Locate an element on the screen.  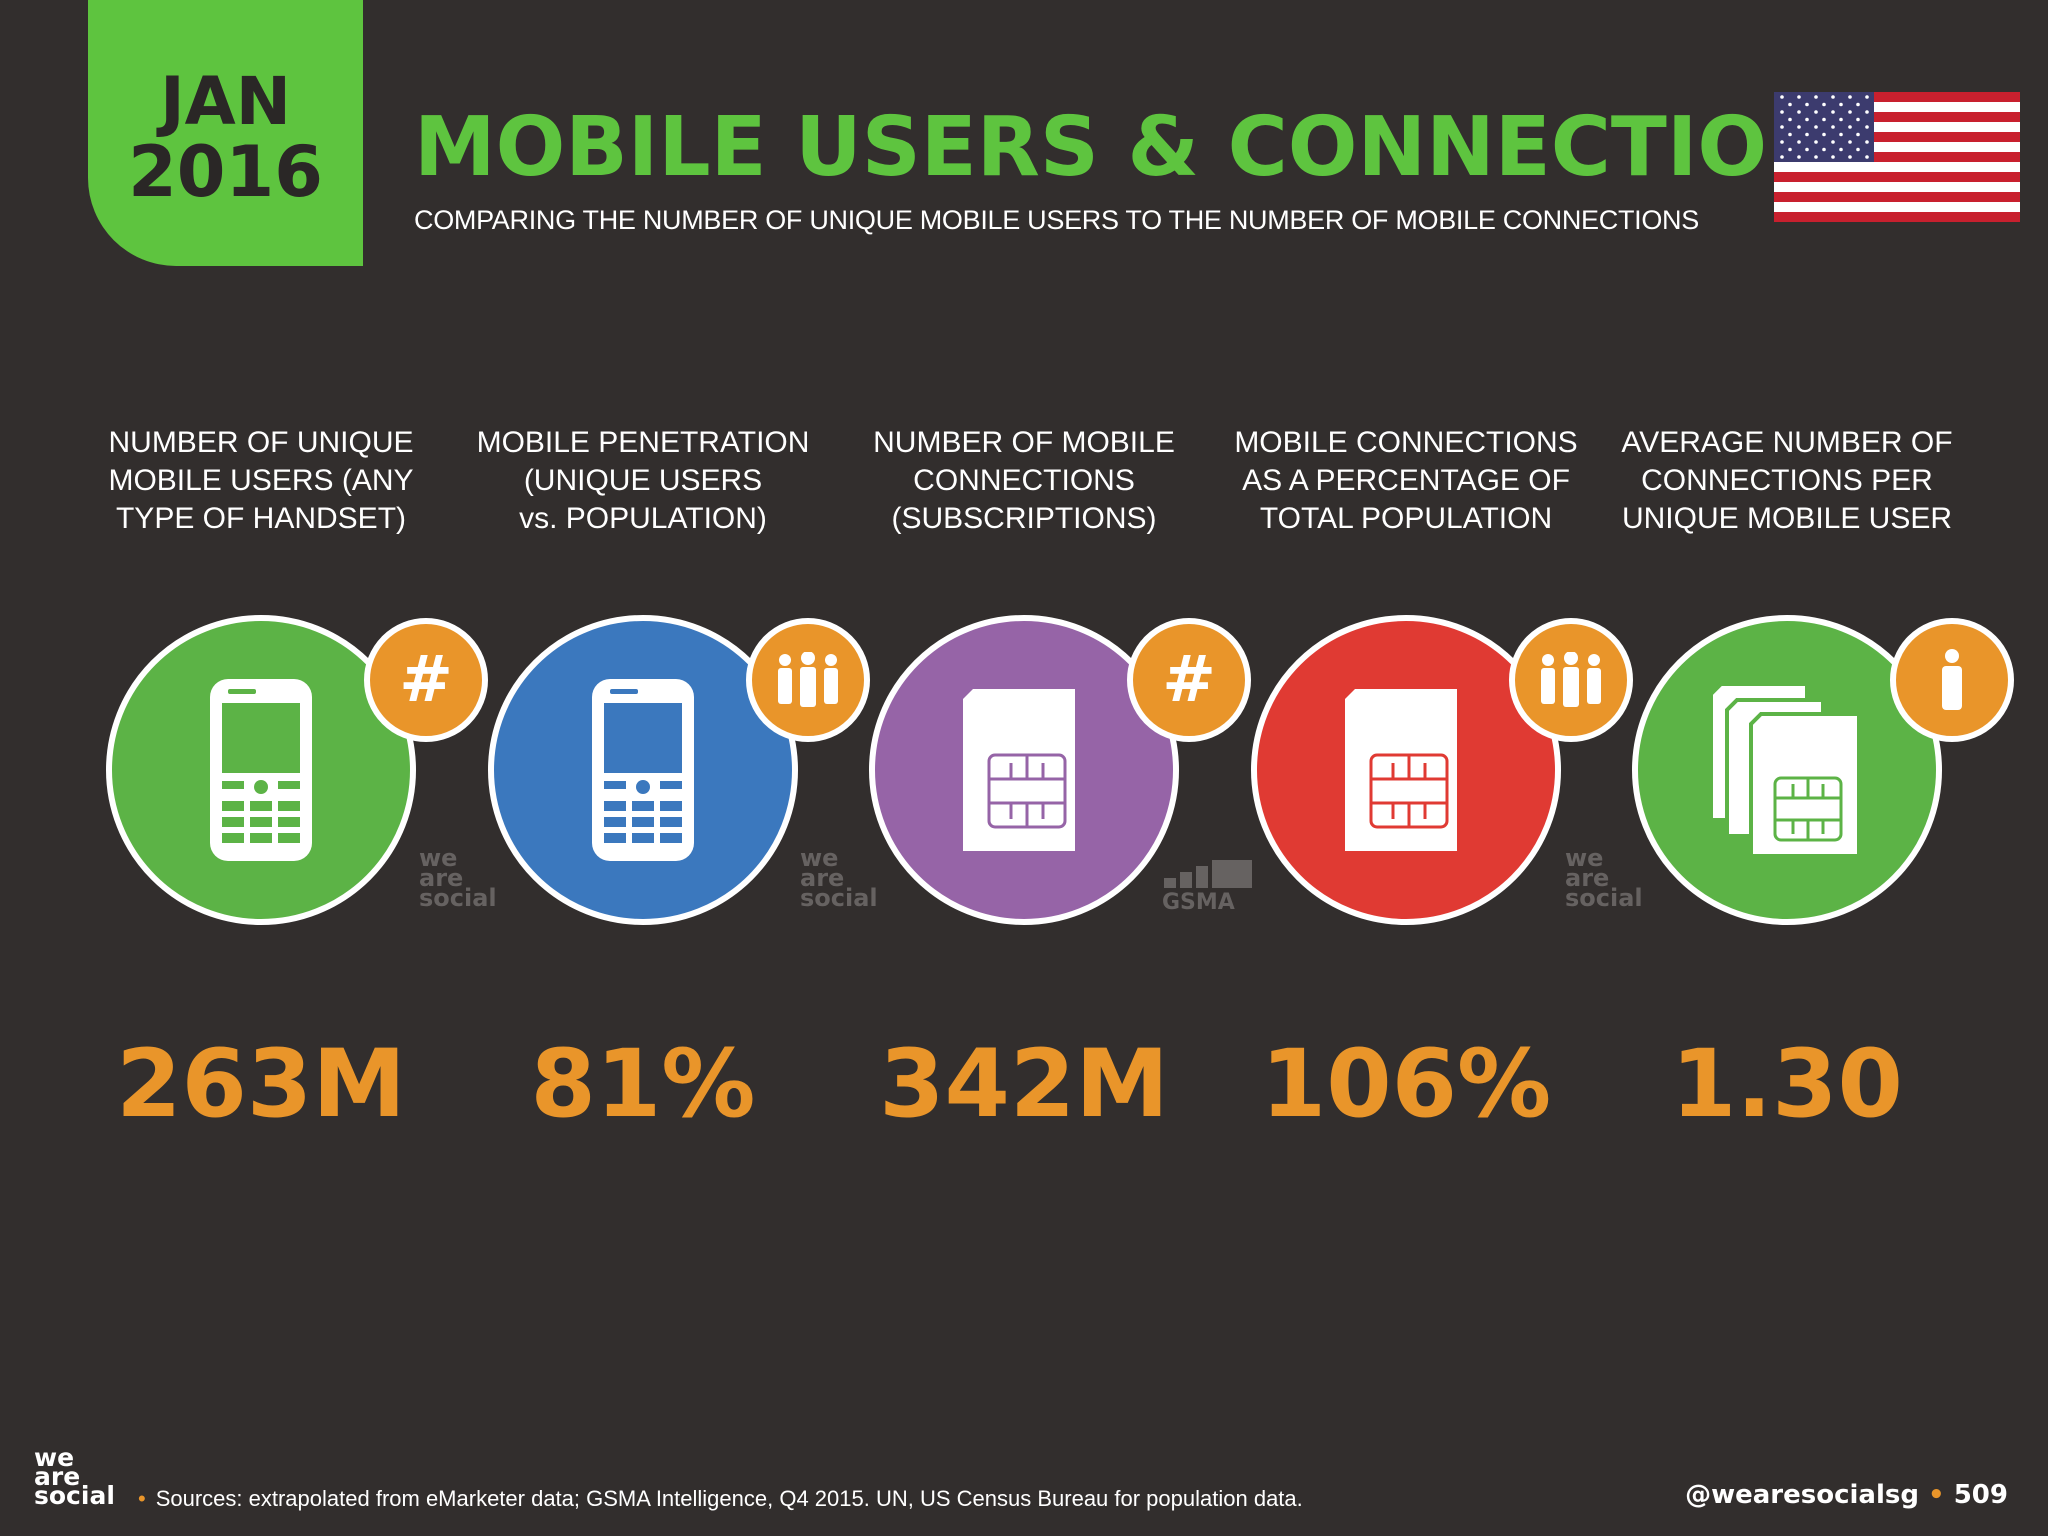
stat-circle is located at coordinates (1787, 770).